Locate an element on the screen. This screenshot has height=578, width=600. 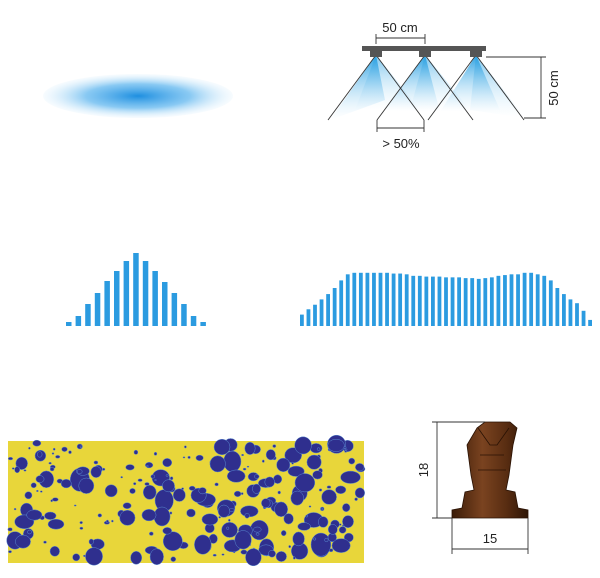
droplet-stains is located at coordinates (186, 500).